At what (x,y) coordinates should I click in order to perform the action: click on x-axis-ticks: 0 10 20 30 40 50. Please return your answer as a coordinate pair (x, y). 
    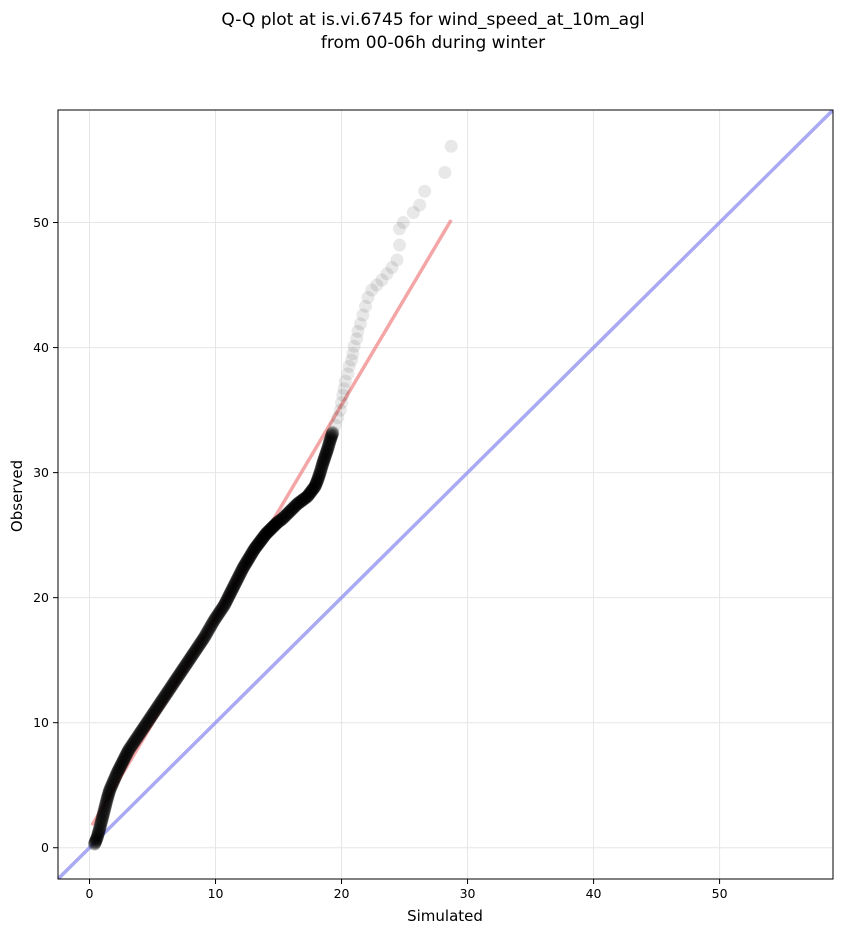
    Looking at the image, I should click on (407, 890).